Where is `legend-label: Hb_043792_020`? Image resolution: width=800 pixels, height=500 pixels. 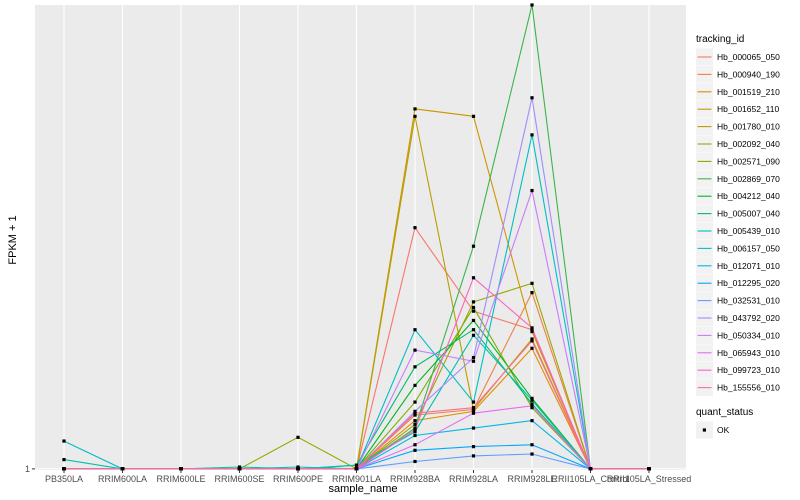
legend-label: Hb_043792_020 is located at coordinates (748, 318).